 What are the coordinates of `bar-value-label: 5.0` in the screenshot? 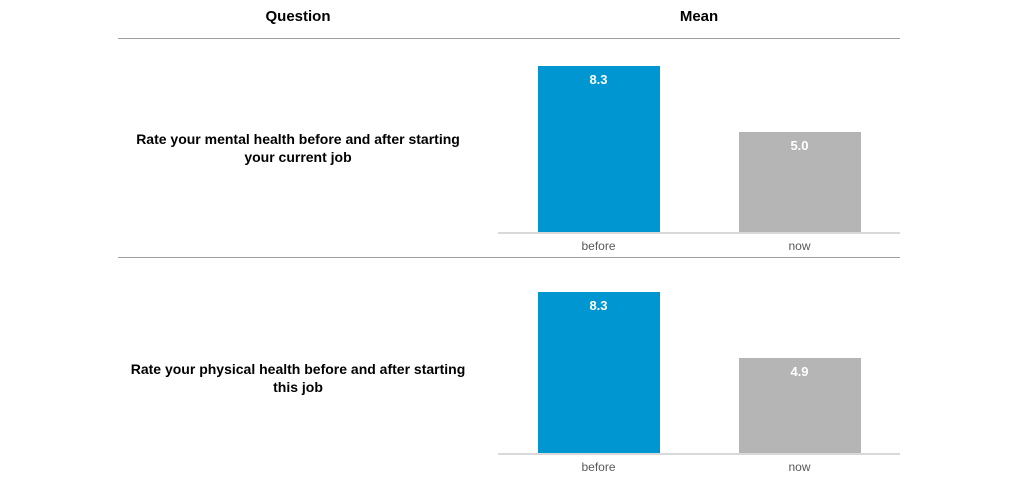 It's located at (799, 145).